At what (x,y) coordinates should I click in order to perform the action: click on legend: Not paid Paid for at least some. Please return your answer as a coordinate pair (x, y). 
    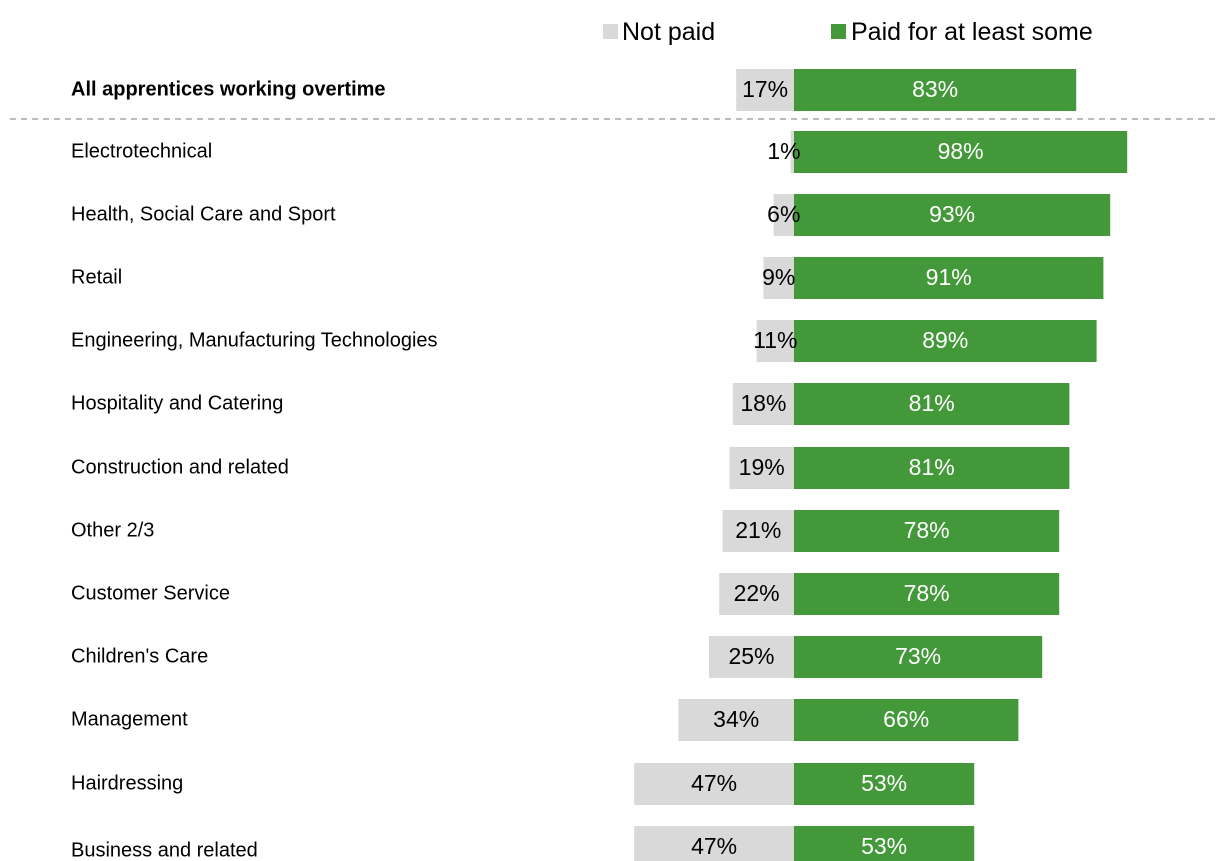
    Looking at the image, I should click on (848, 32).